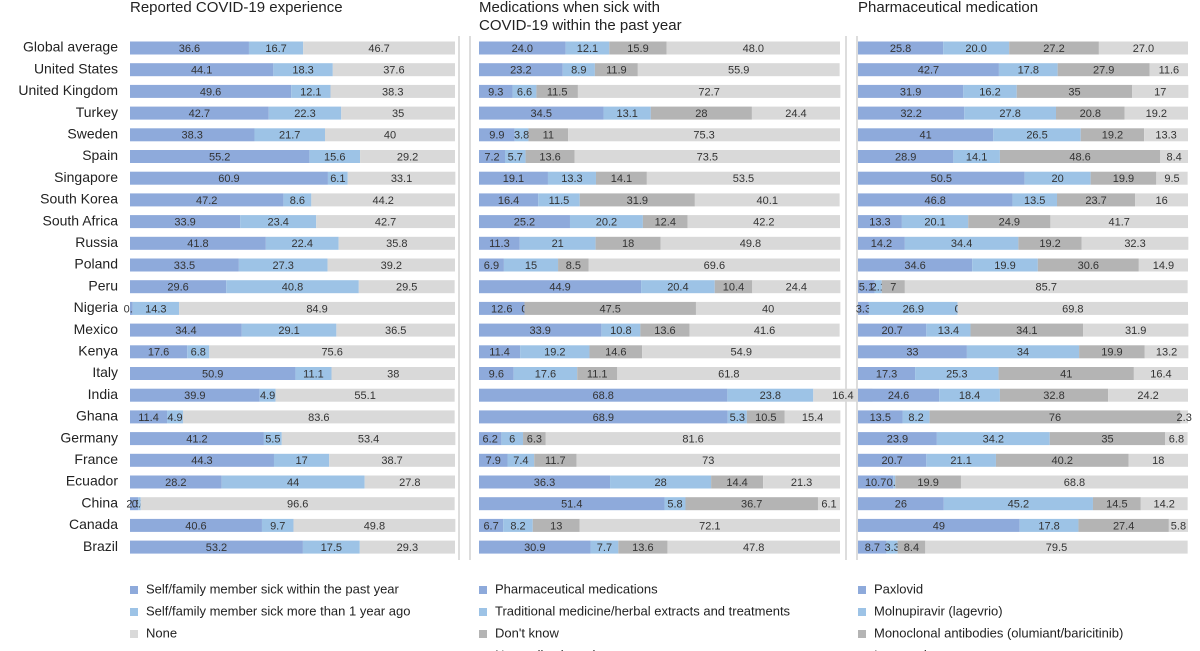  I want to click on legend-swatch, so click(134, 634).